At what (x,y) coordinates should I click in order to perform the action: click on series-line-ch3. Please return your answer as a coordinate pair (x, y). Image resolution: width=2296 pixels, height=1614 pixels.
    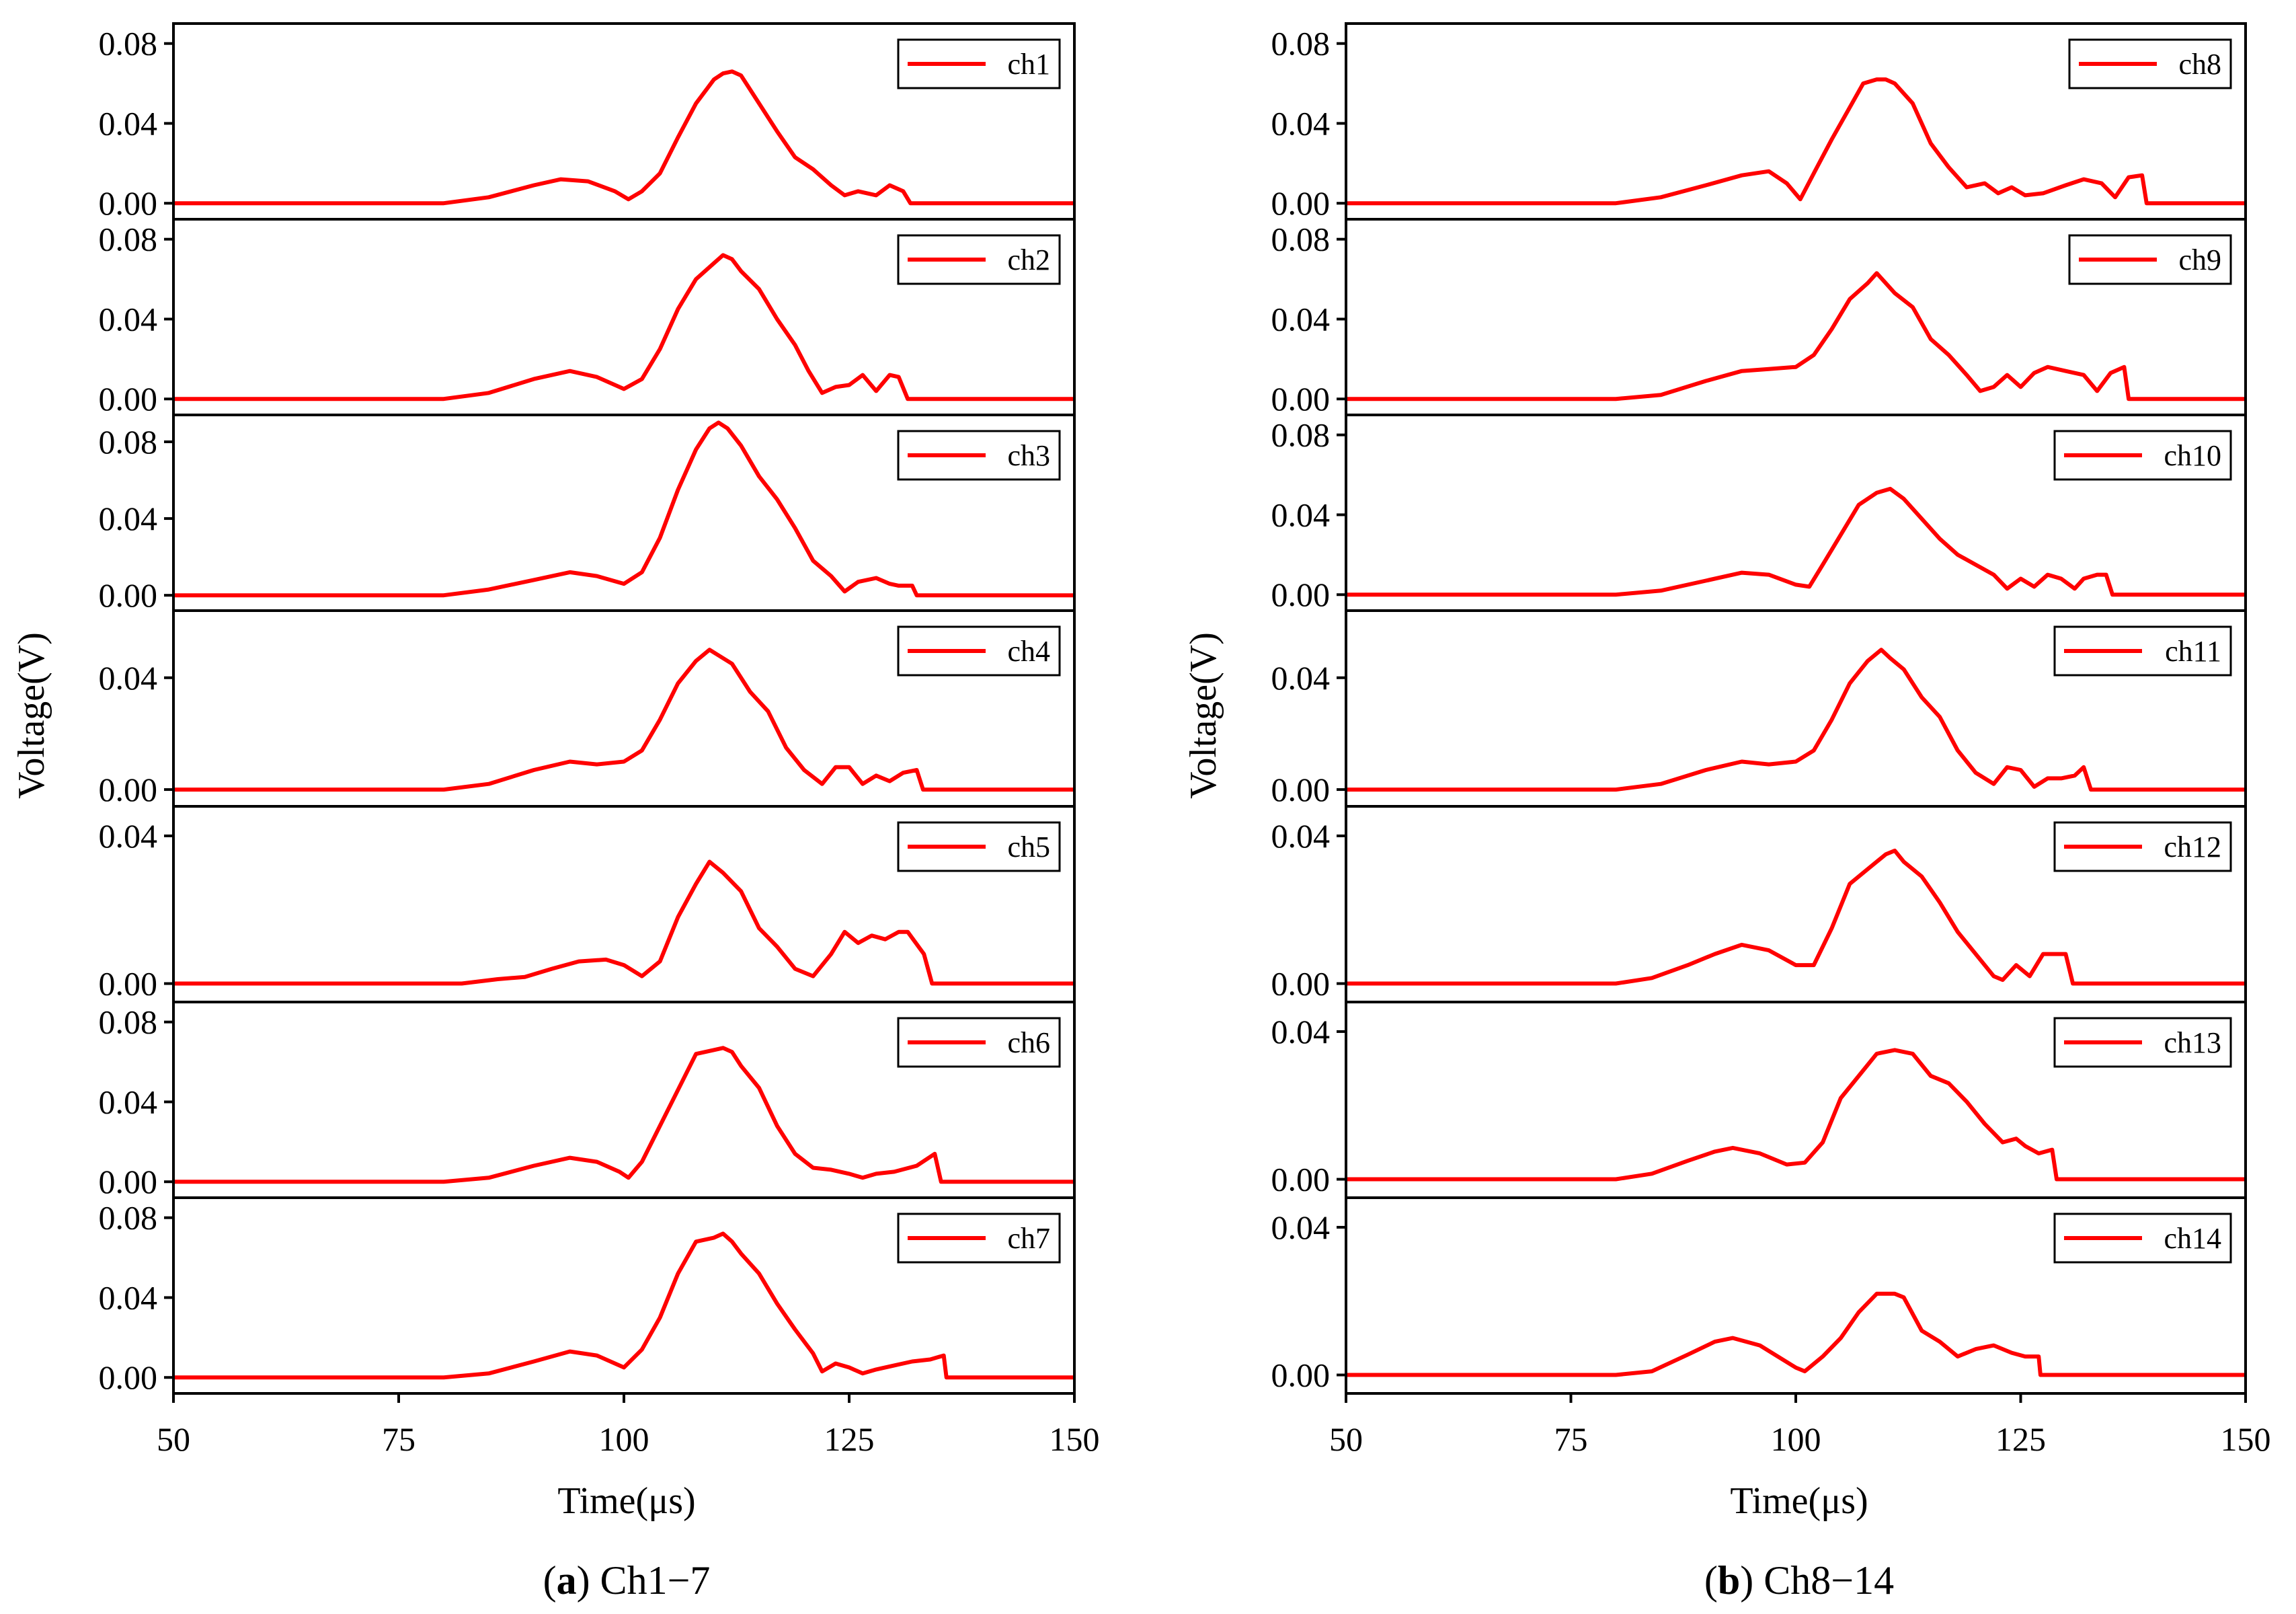
    Looking at the image, I should click on (623, 509).